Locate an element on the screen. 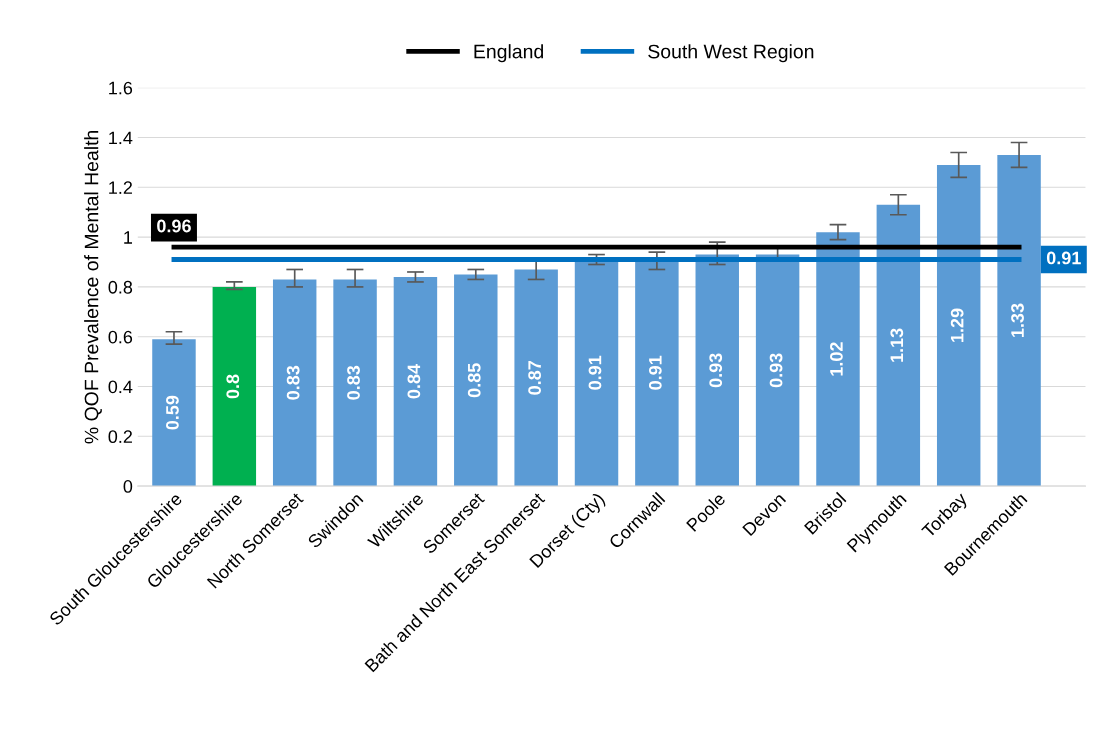 Image resolution: width=1102 pixels, height=731 pixels. data-label: 0.87 is located at coordinates (534, 378).